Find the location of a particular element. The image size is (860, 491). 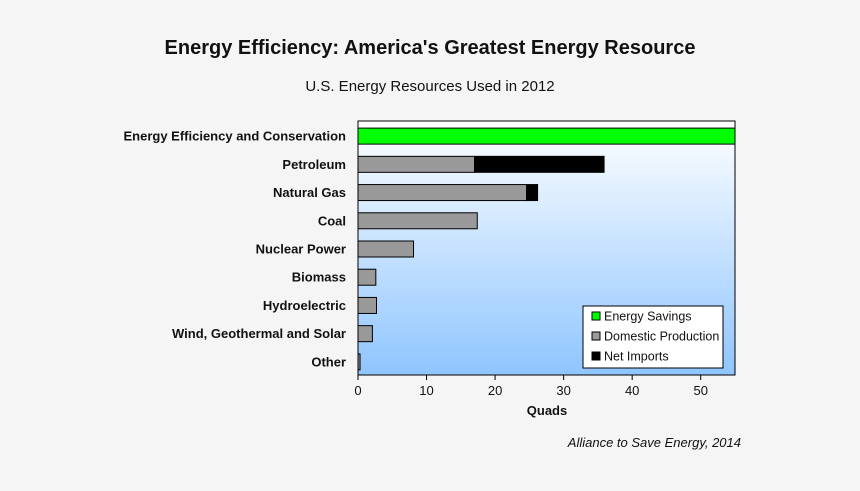

x-tick-label-30: 30 is located at coordinates (563, 390).